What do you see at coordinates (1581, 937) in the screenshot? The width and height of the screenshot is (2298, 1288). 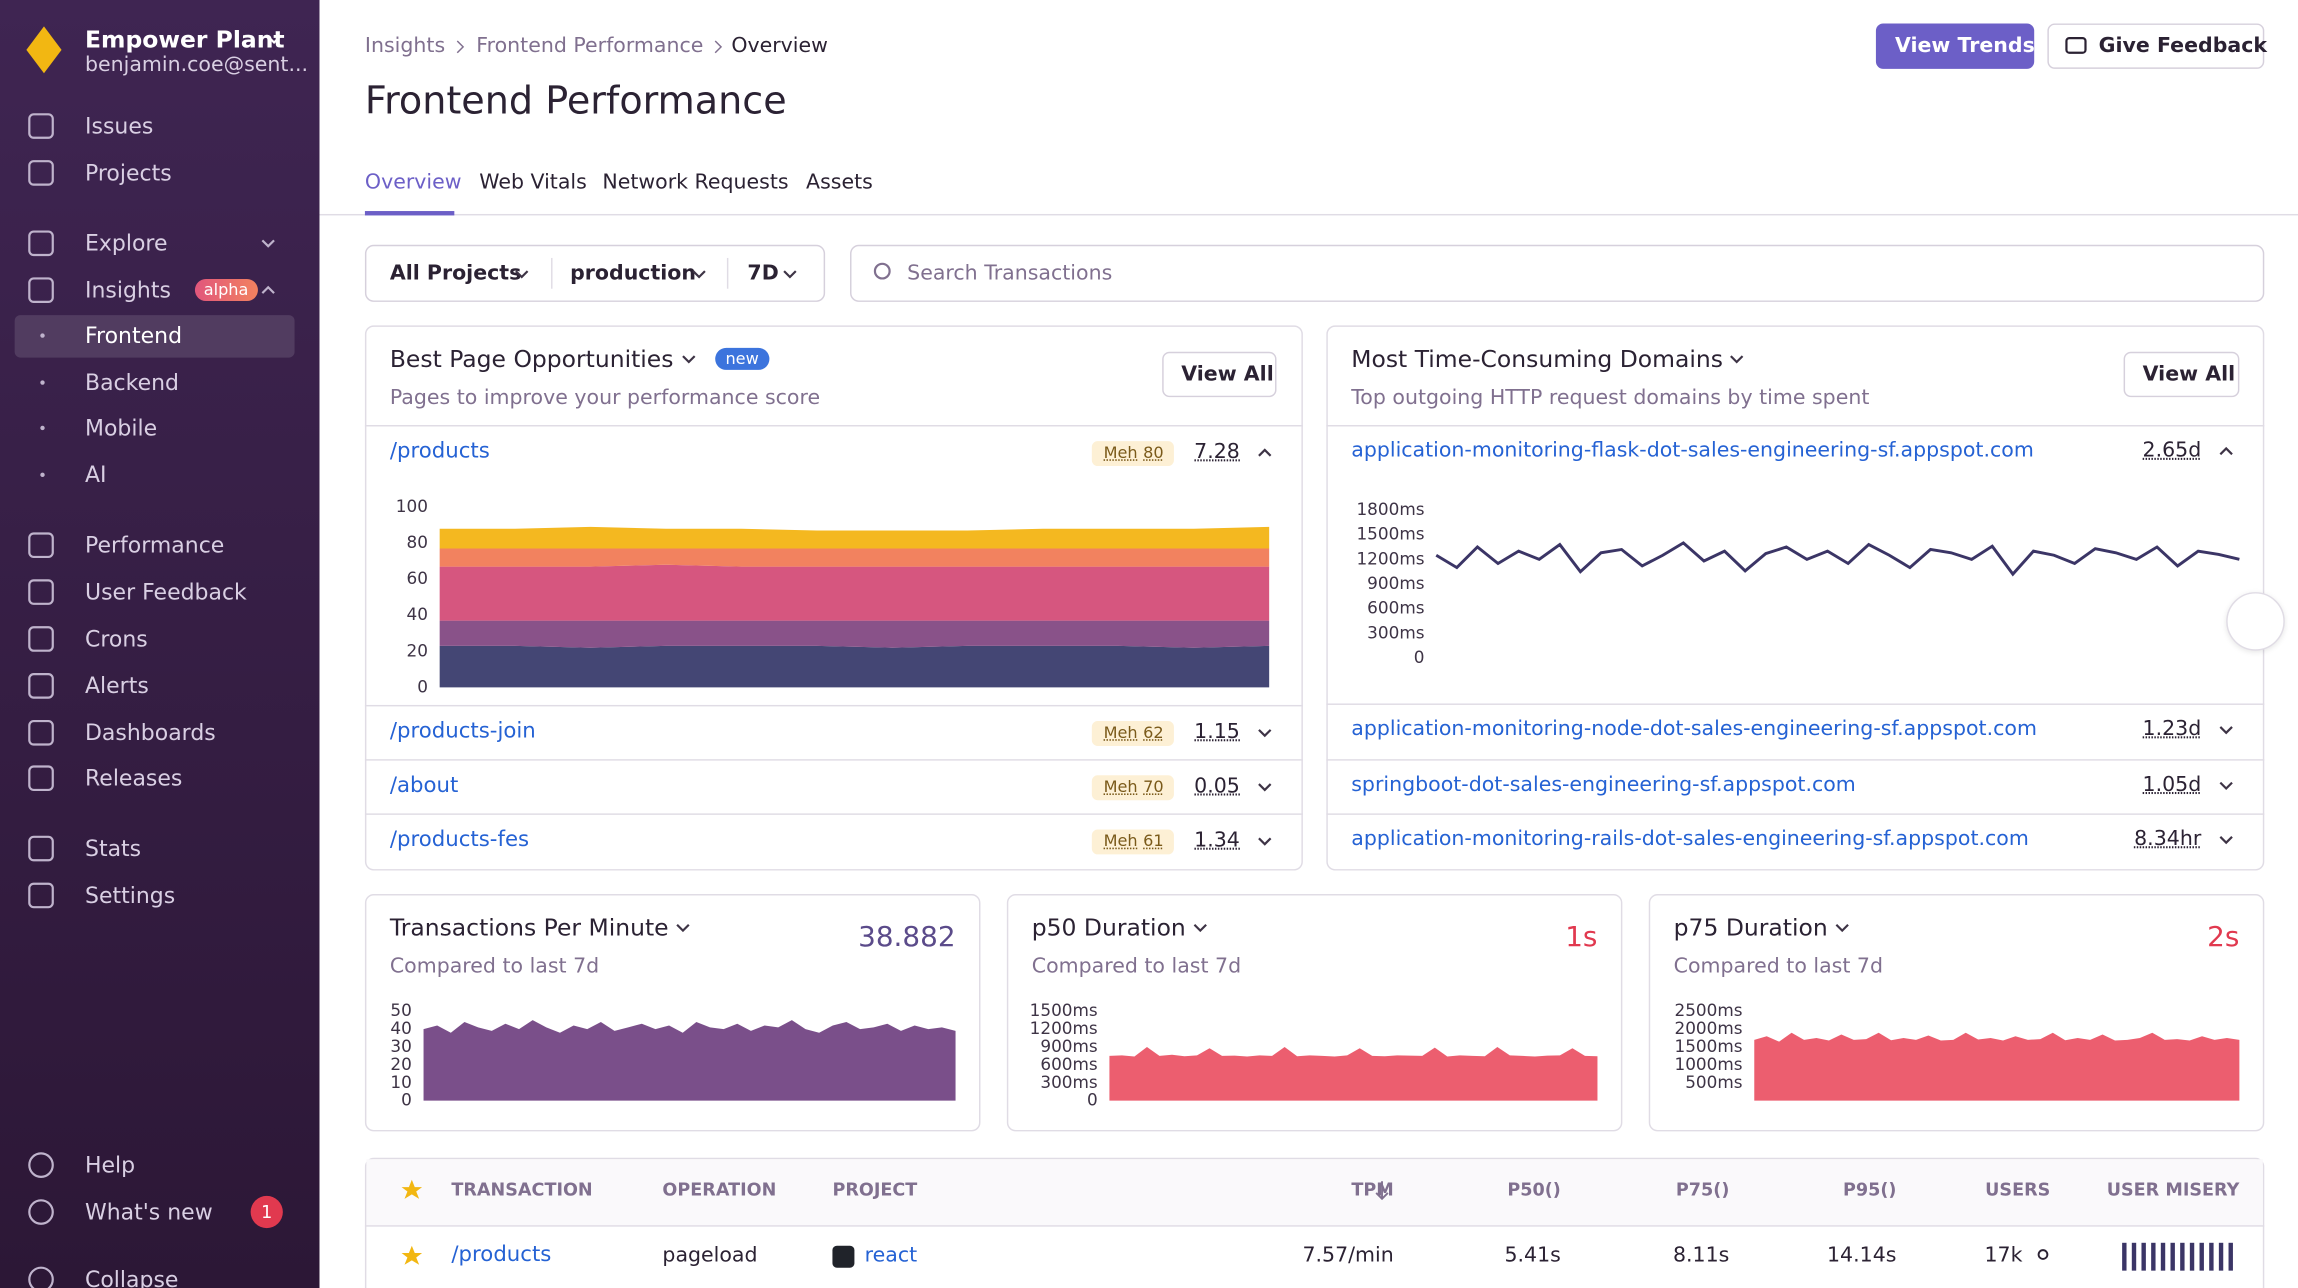 I see `card-value: 1s` at bounding box center [1581, 937].